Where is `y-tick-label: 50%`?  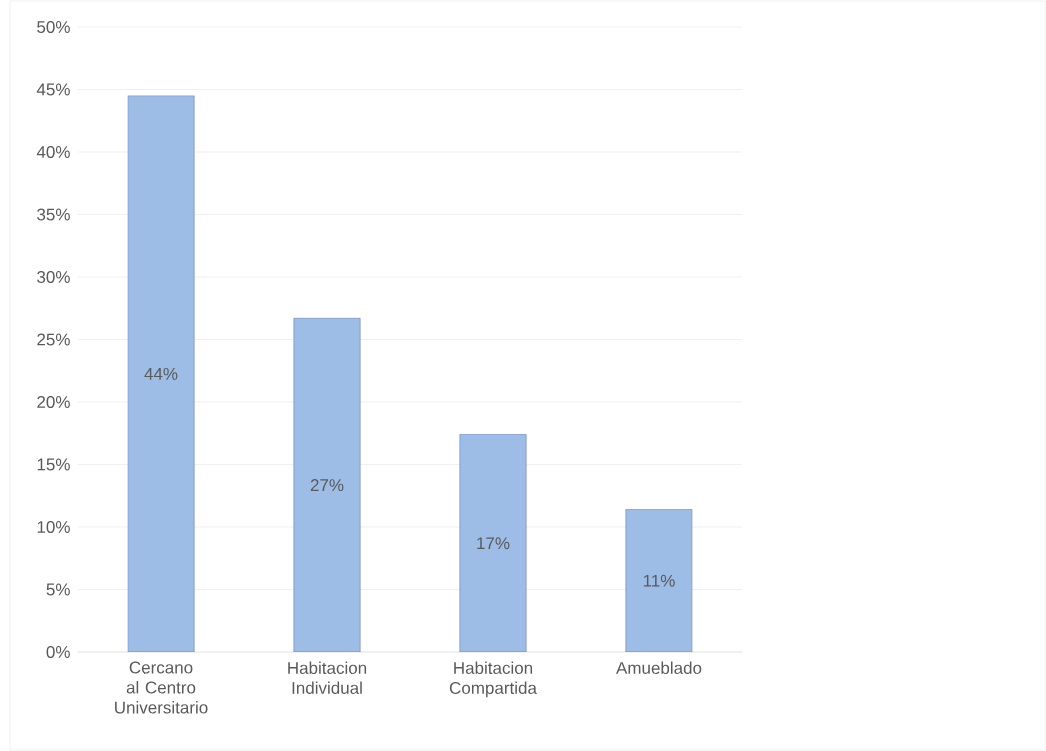 y-tick-label: 50% is located at coordinates (53, 27).